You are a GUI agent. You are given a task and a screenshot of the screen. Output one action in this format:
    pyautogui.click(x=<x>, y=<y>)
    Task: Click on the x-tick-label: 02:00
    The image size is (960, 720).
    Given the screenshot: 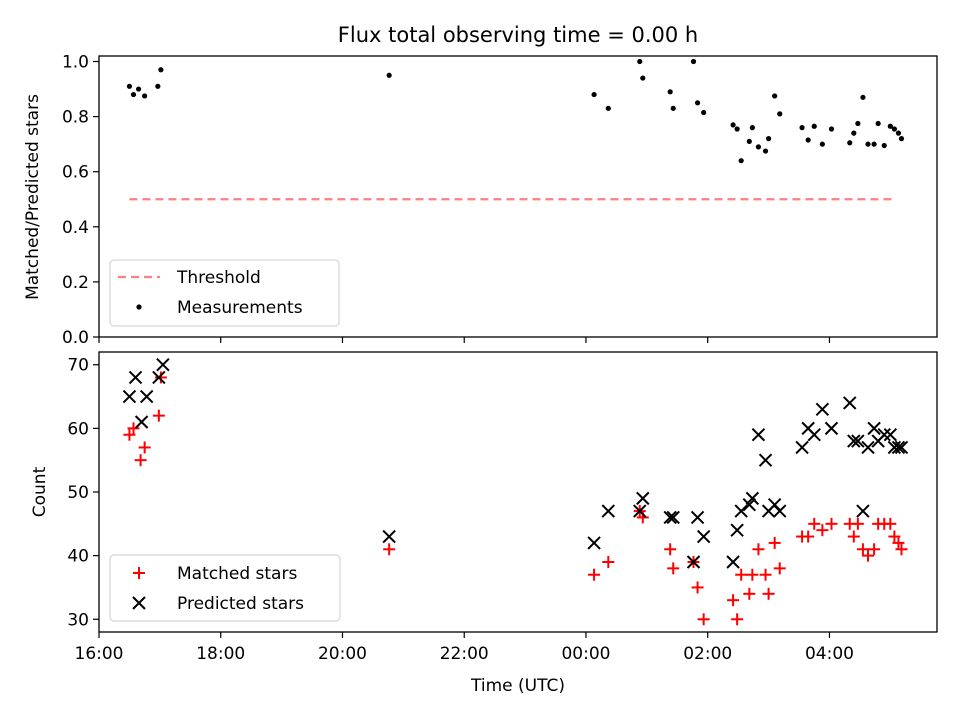 What is the action you would take?
    pyautogui.click(x=707, y=654)
    